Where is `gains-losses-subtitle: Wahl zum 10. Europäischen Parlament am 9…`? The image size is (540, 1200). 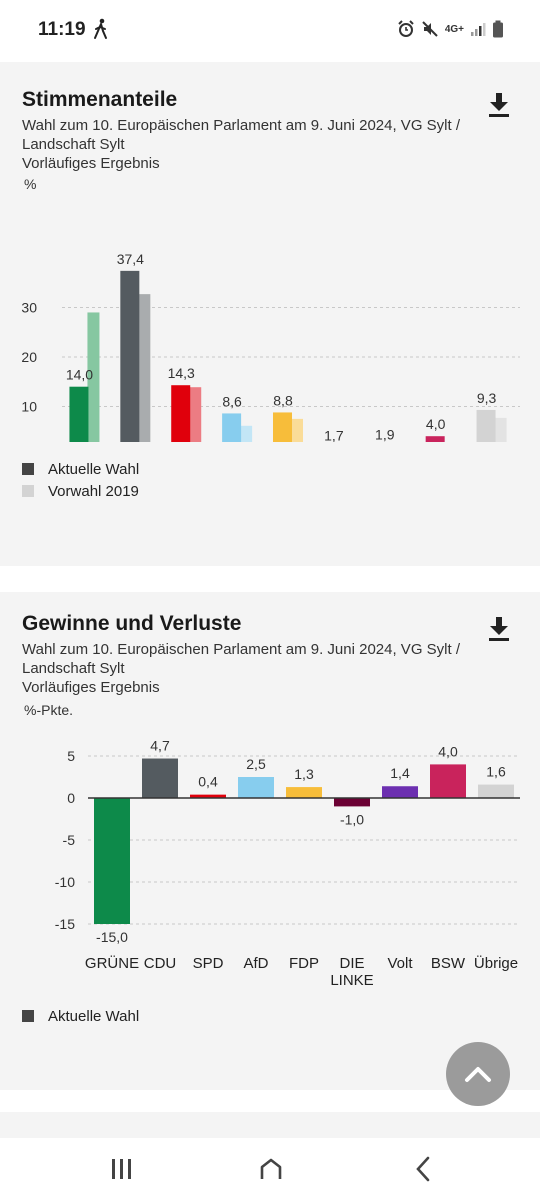 gains-losses-subtitle: Wahl zum 10. Europäischen Parlament am 9… is located at coordinates (257, 668).